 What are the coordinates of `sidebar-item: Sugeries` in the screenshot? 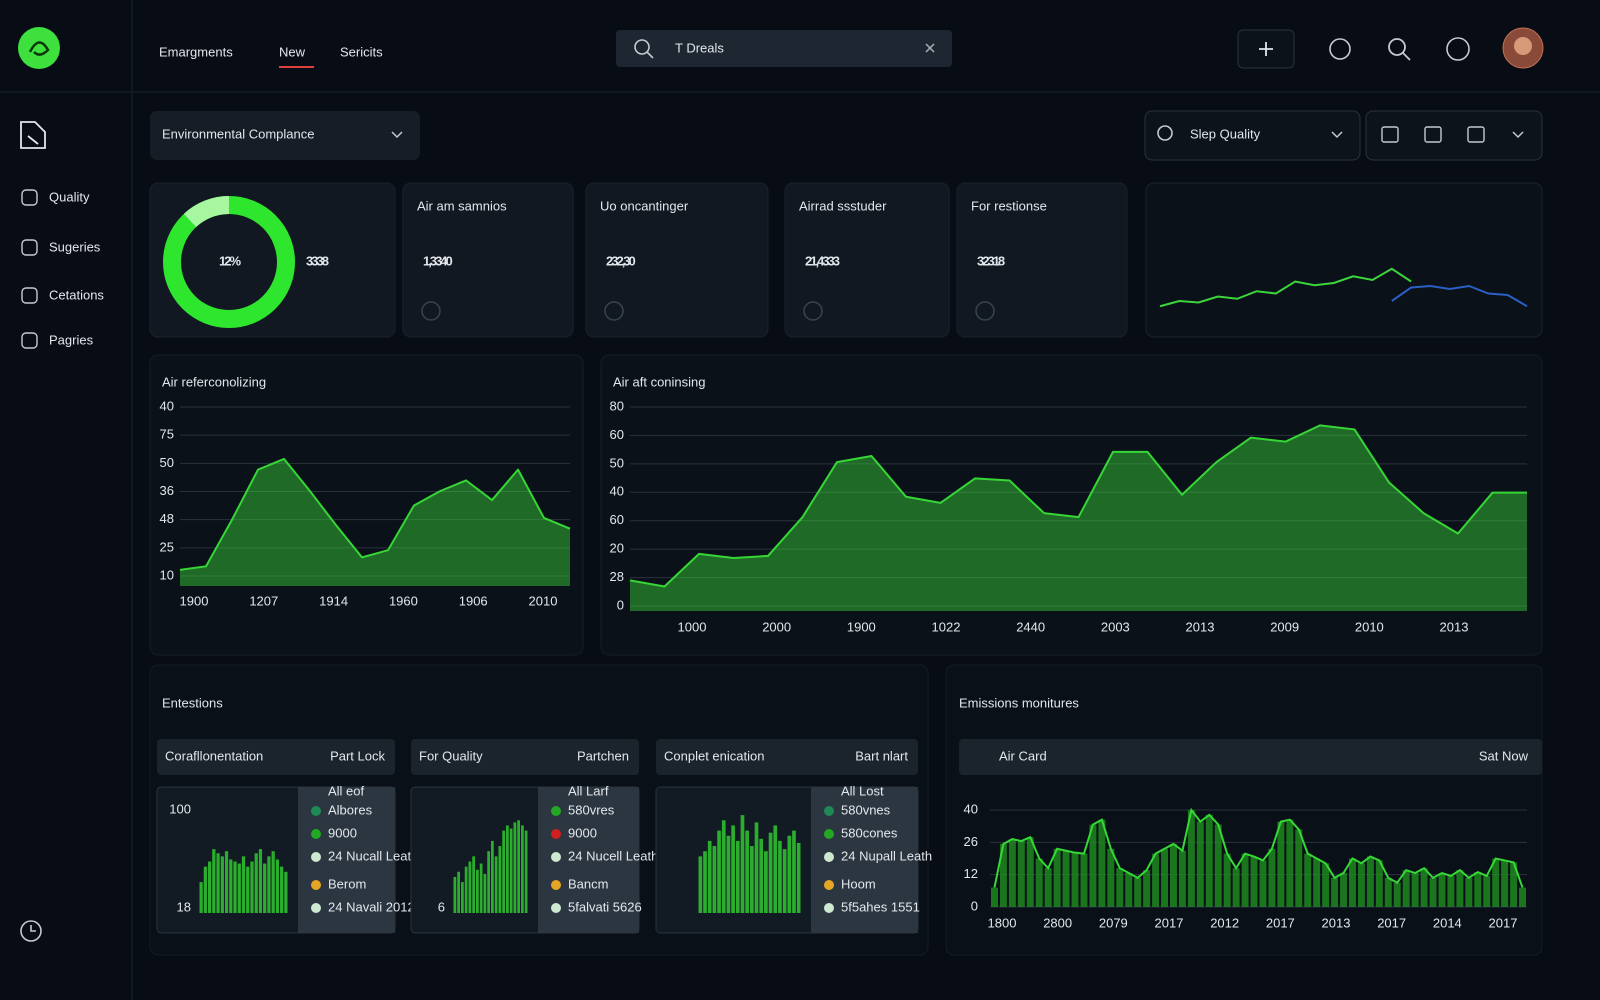 It's located at (75, 246).